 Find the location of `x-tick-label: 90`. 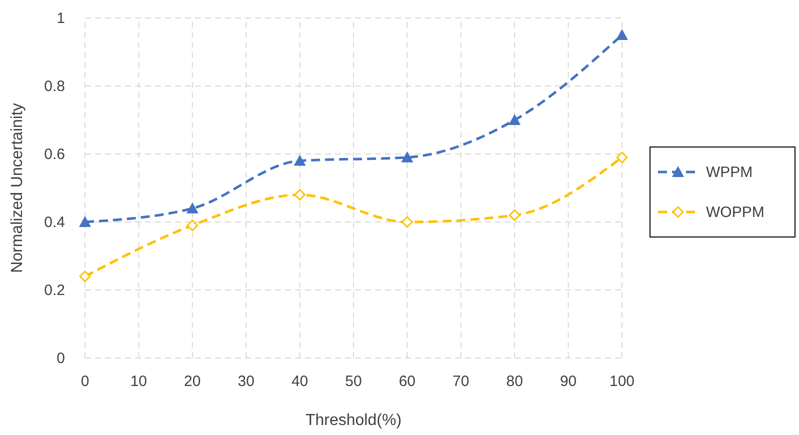

x-tick-label: 90 is located at coordinates (568, 381).